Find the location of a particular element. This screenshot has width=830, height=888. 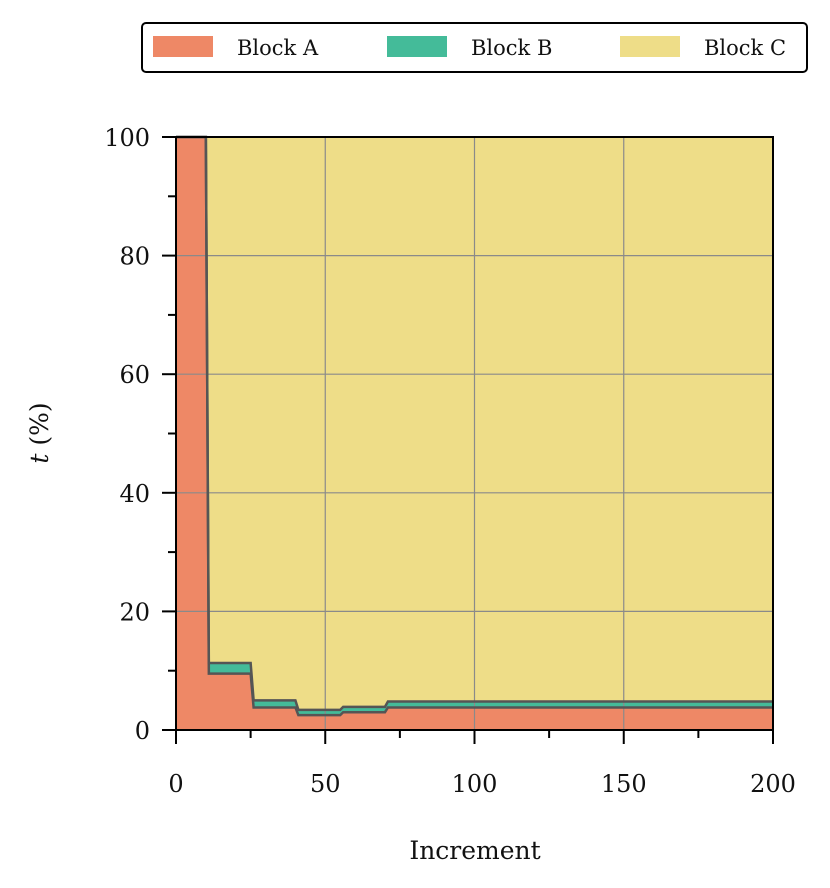

legend-swatch-block-a is located at coordinates (183, 46).